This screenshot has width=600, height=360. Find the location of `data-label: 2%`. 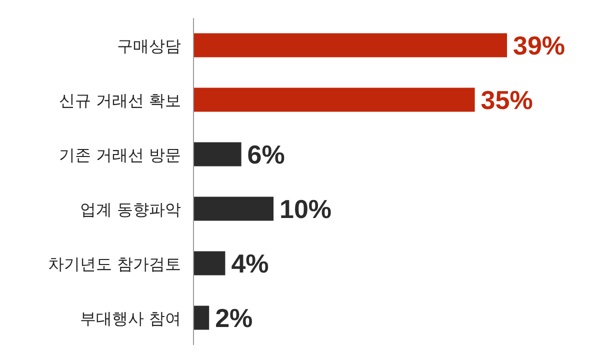

data-label: 2% is located at coordinates (234, 317).